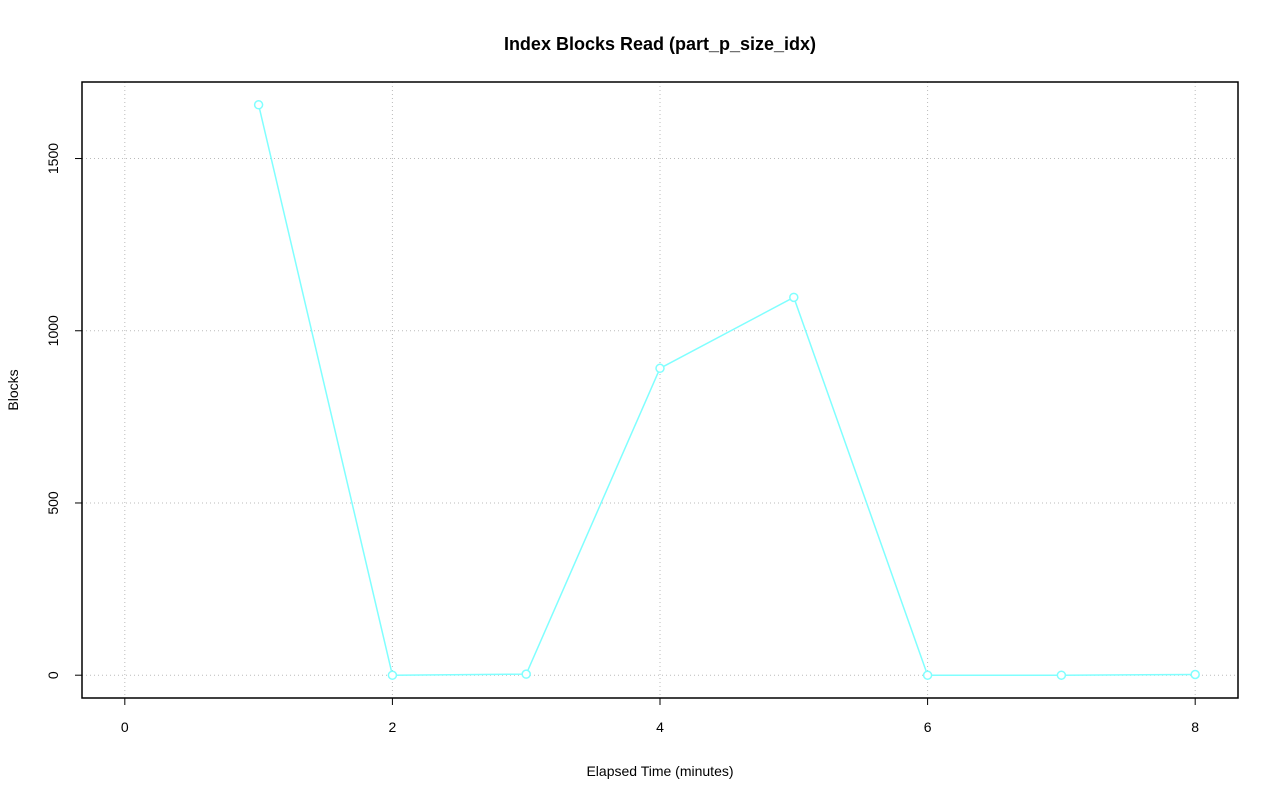  What do you see at coordinates (53, 675) in the screenshot?
I see `y-tick-label: 0` at bounding box center [53, 675].